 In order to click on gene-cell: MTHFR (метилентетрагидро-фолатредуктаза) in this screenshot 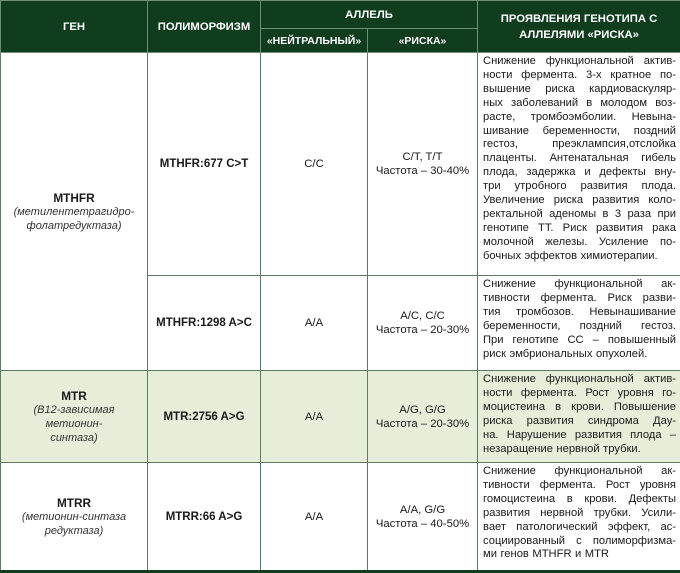, I will do `click(74, 212)`.